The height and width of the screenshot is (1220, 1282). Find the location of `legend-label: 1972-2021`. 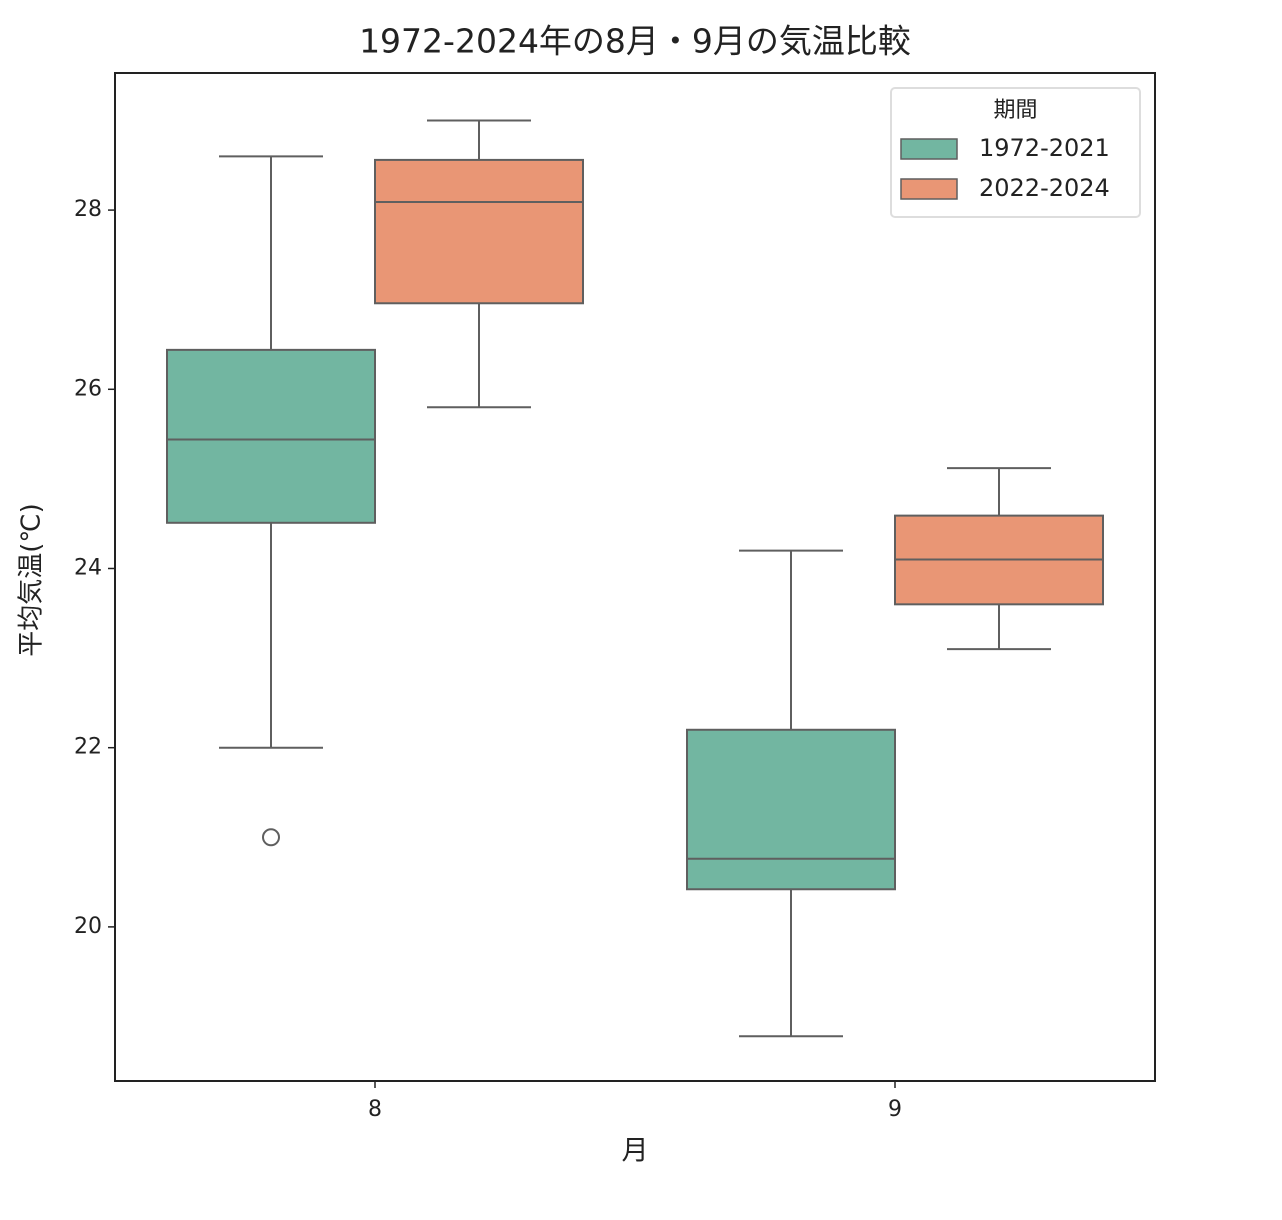

legend-label: 1972-2021 is located at coordinates (1044, 148).